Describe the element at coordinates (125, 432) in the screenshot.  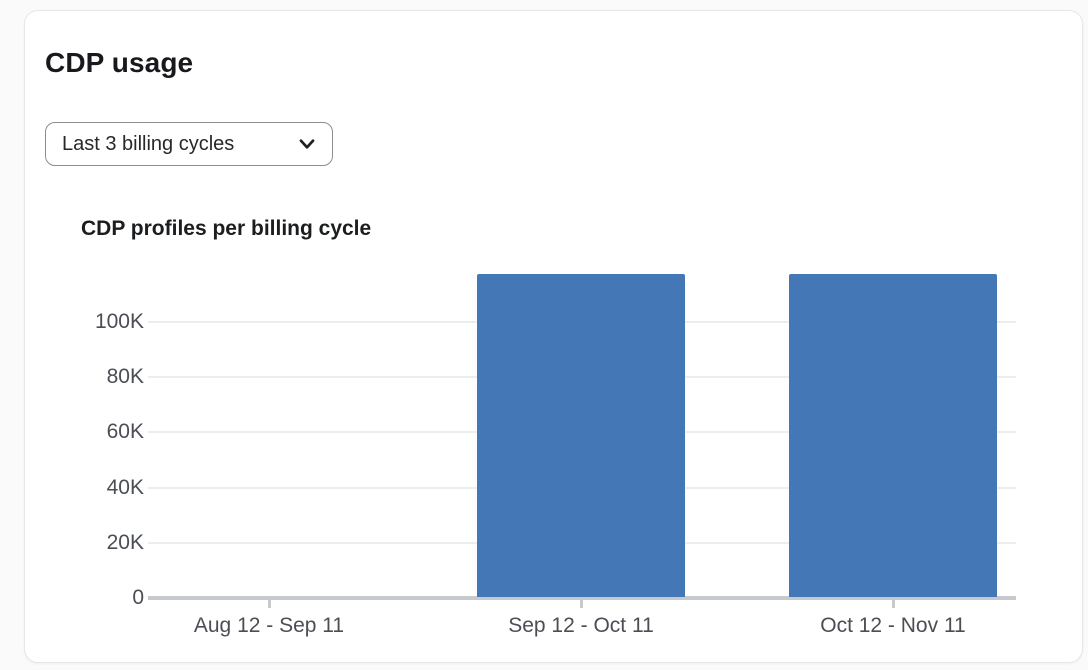
I see `y-axis-tick-label: 60K` at that location.